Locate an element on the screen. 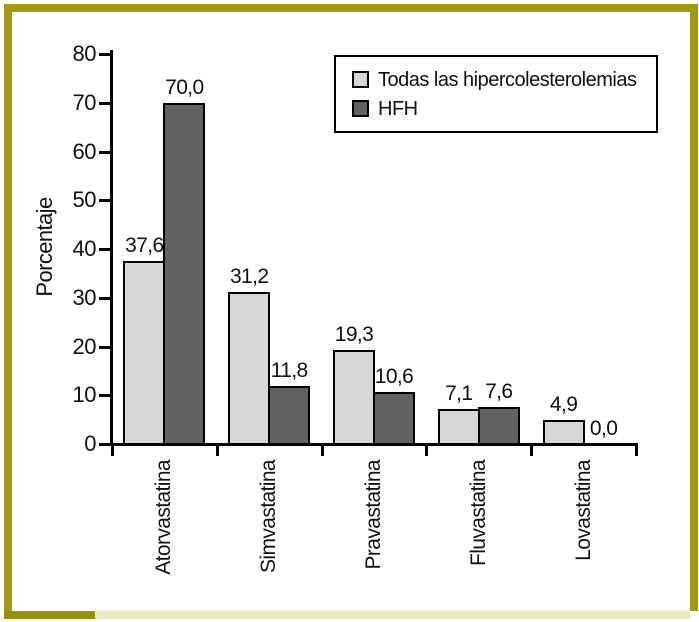 This screenshot has height=622, width=699. y-tick-label: 10 is located at coordinates (84, 395).